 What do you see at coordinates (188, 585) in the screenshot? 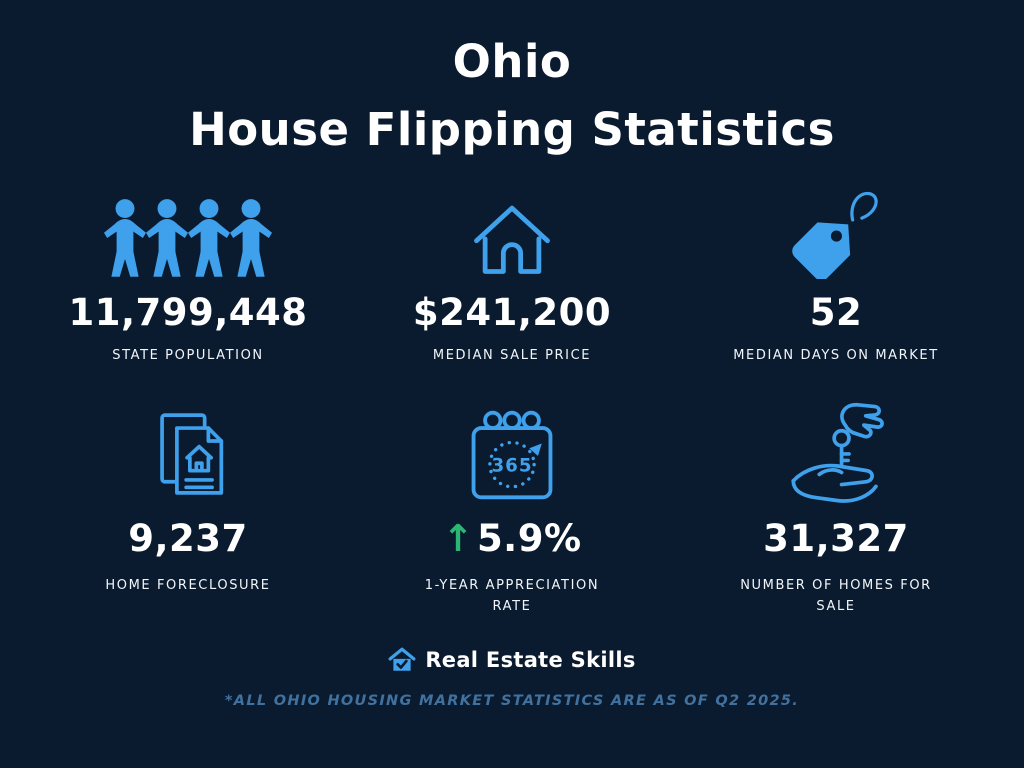
I see `stat-label: HOME FORECLOSURE` at bounding box center [188, 585].